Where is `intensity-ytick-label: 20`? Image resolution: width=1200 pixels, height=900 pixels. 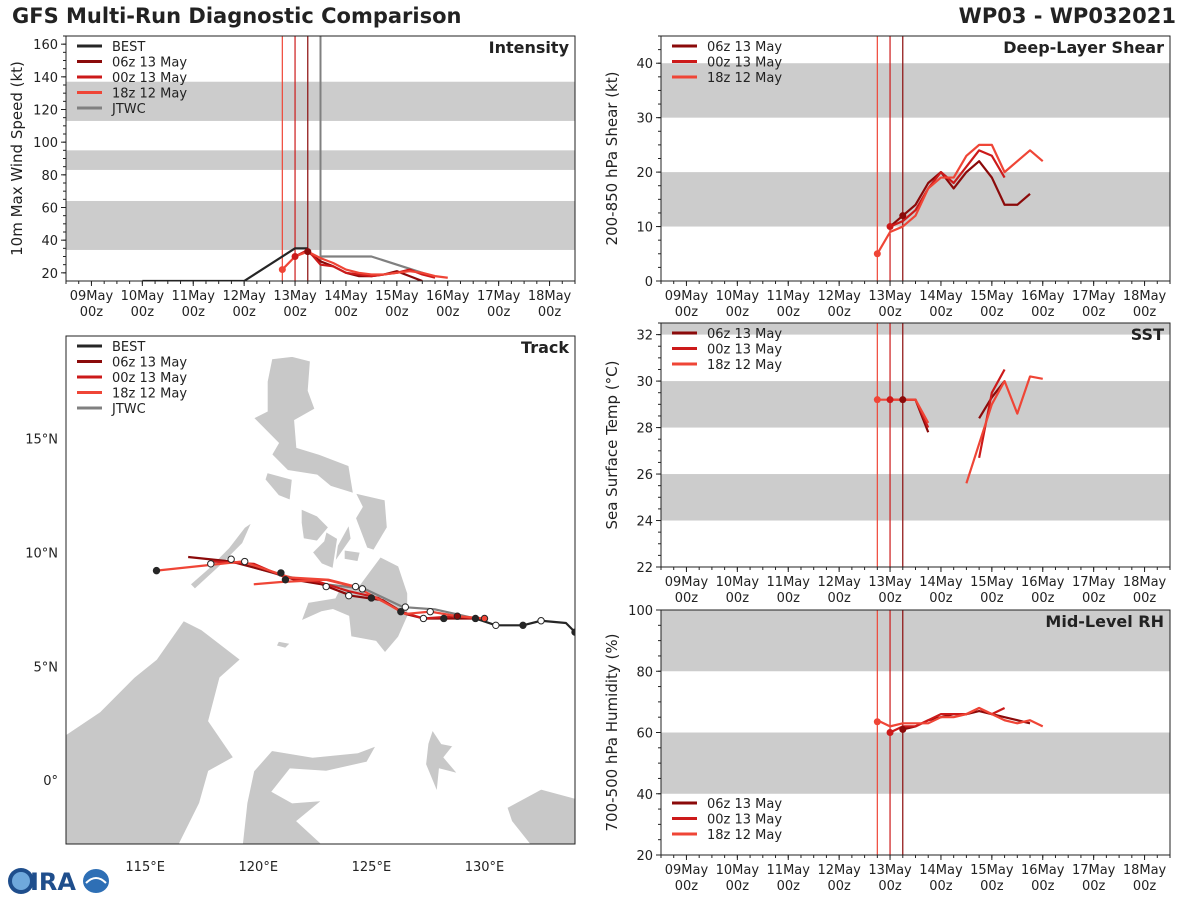
intensity-ytick-label: 20 is located at coordinates (49, 274).